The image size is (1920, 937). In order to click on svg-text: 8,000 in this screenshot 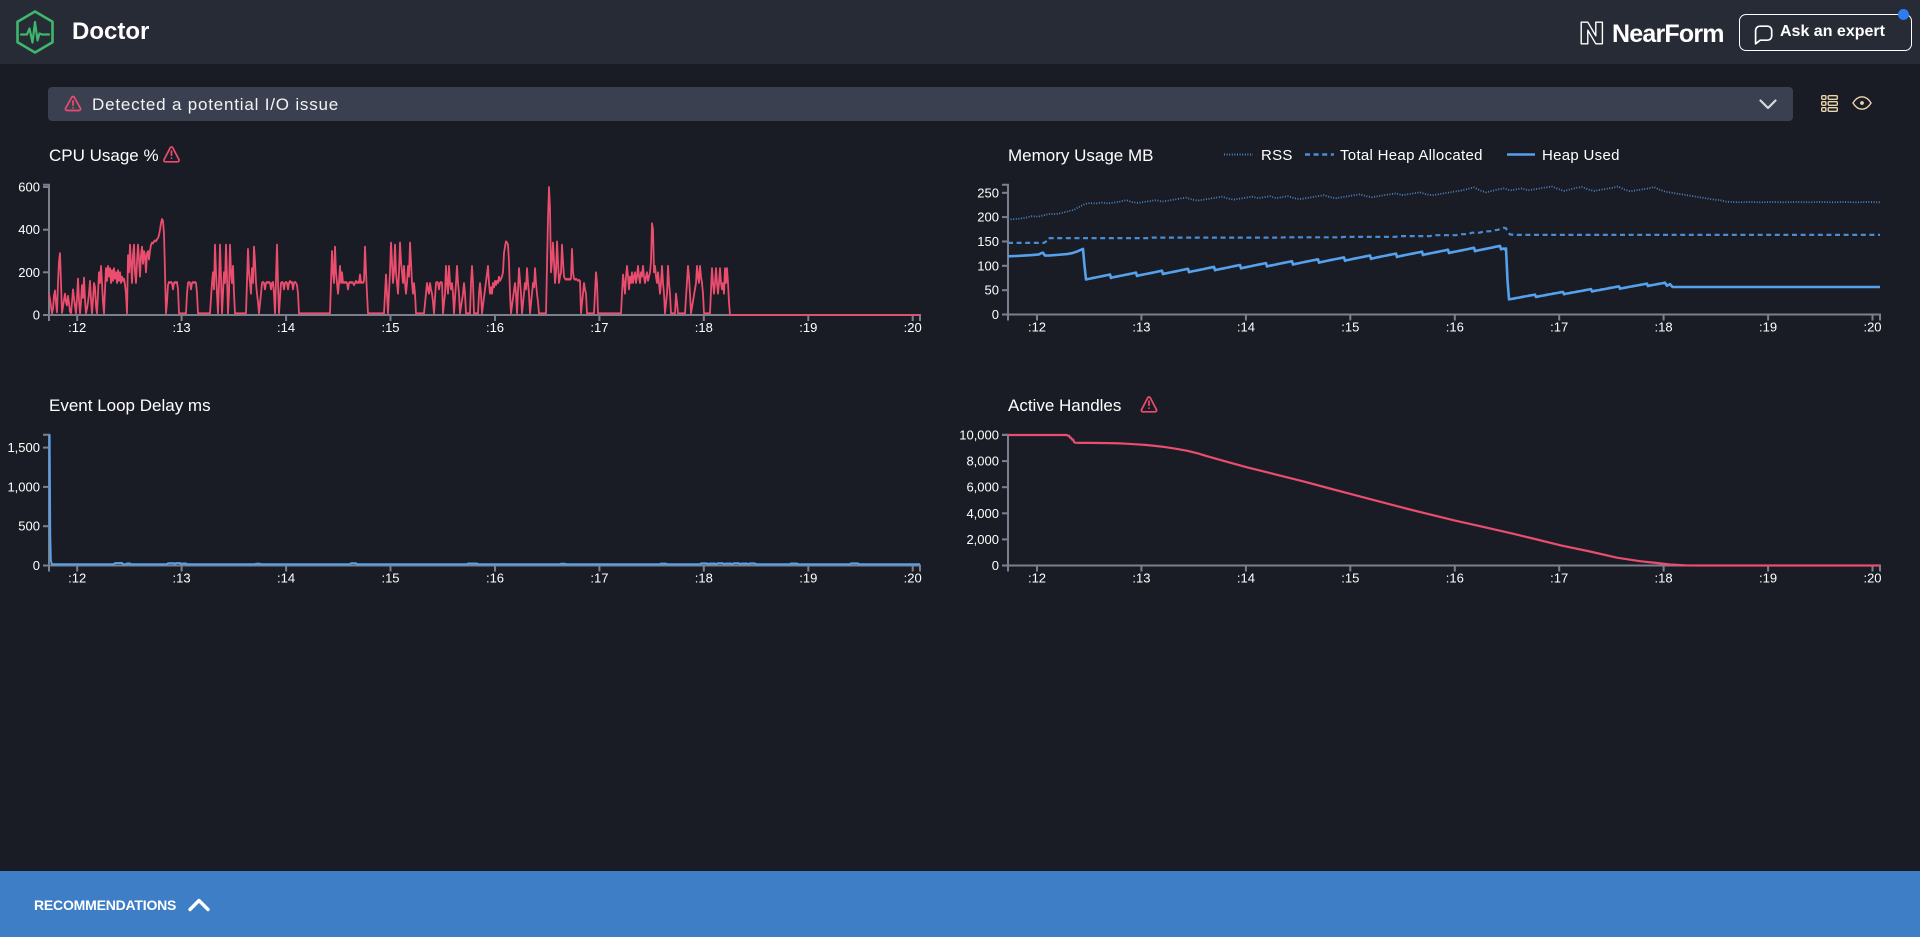, I will do `click(982, 461)`.